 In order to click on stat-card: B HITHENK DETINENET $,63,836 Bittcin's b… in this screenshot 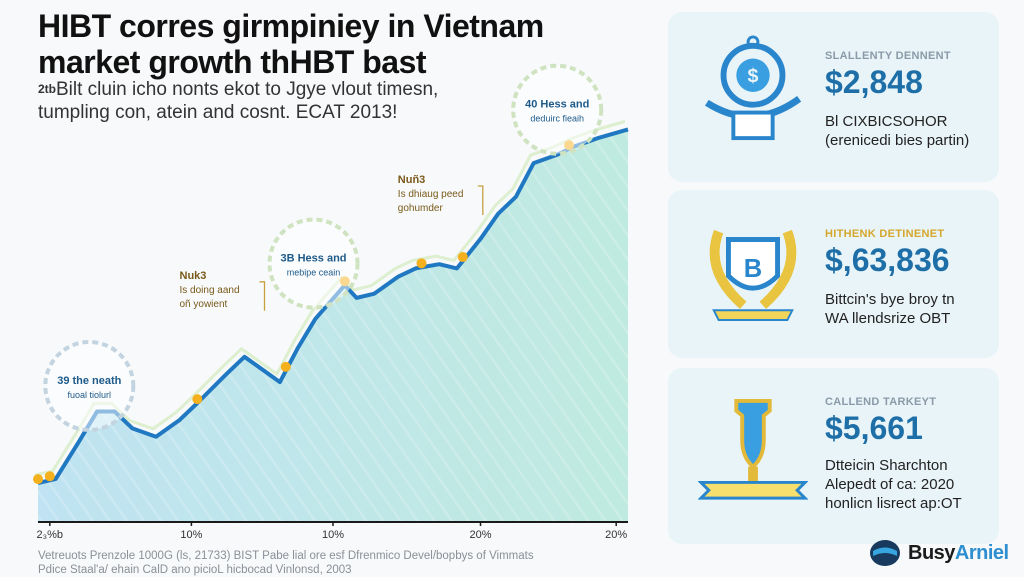, I will do `click(833, 274)`.